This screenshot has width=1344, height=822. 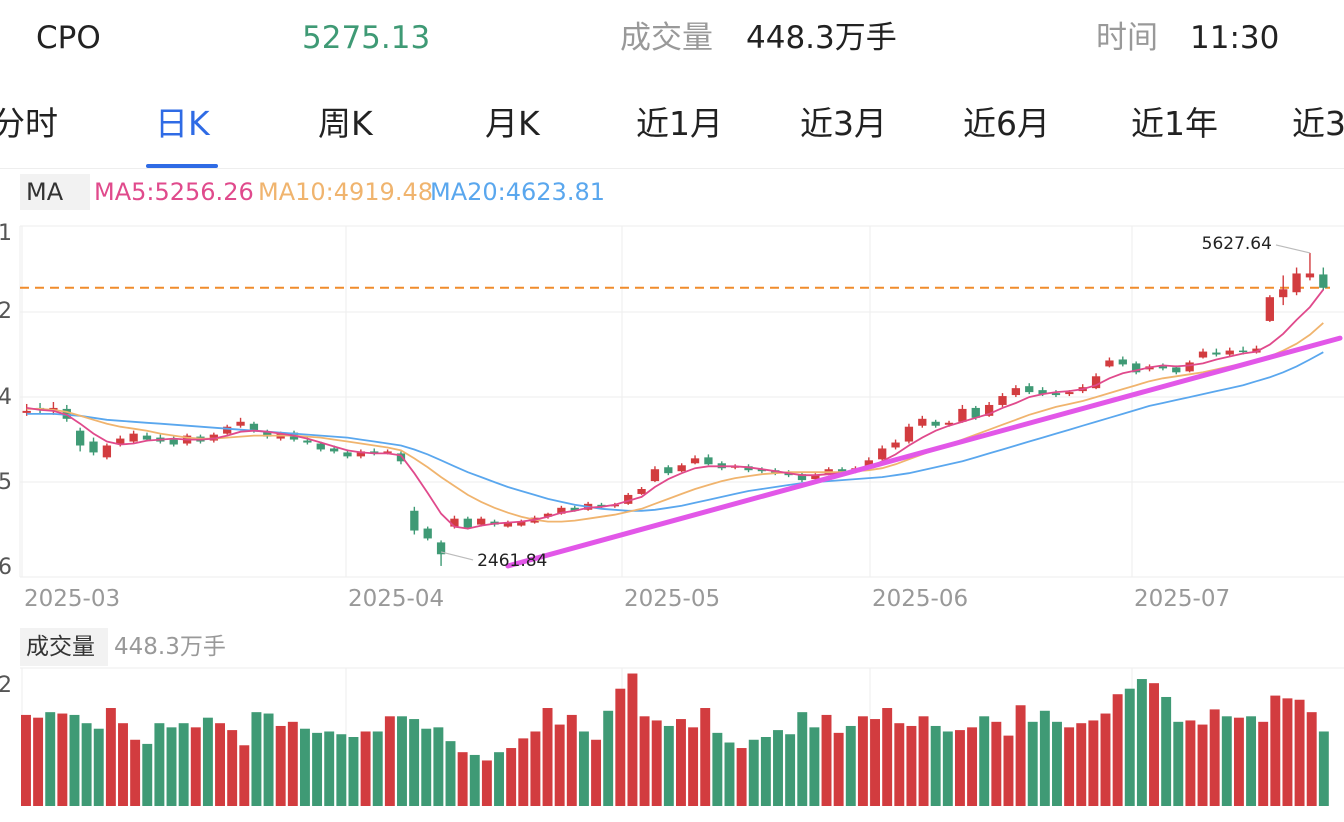 What do you see at coordinates (457, 556) in the screenshot?
I see `low-annotation-leader` at bounding box center [457, 556].